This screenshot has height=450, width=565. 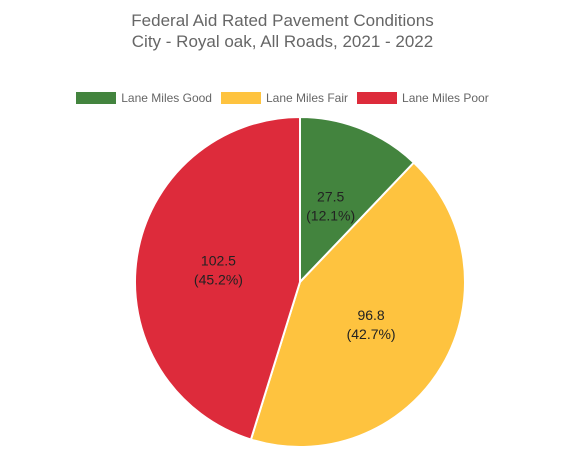 What do you see at coordinates (282, 41) in the screenshot?
I see `chart-title-line-2: City - Royal oak, All Roads, 2021 - 2022` at bounding box center [282, 41].